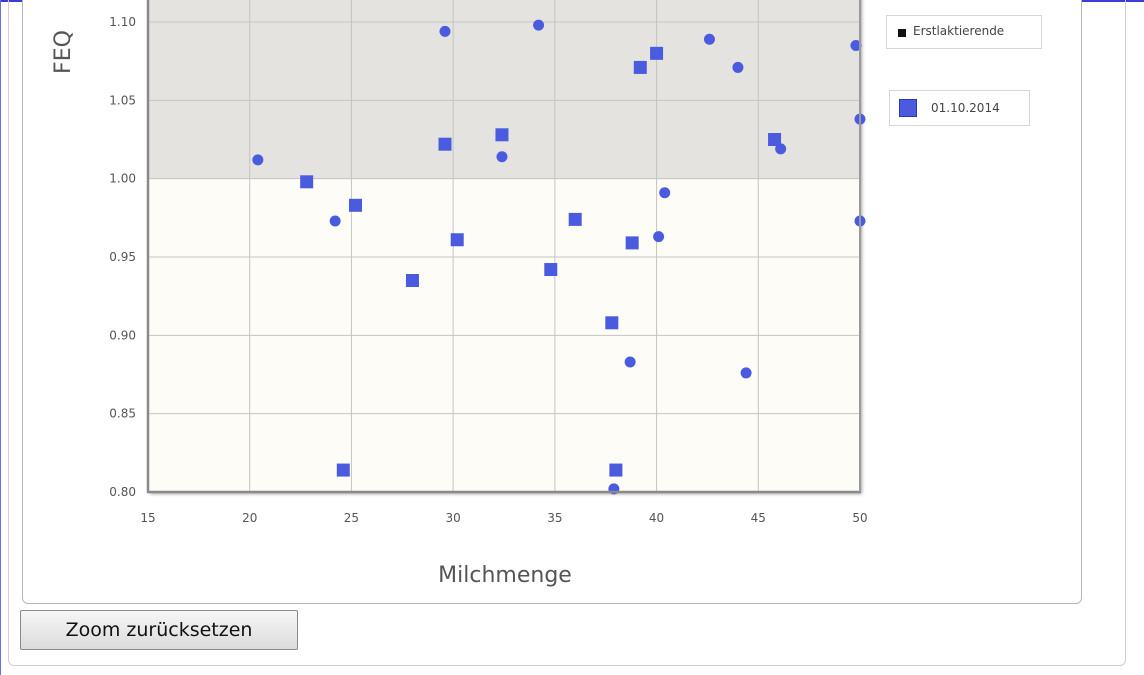 This screenshot has width=1144, height=675. Describe the element at coordinates (63, 52) in the screenshot. I see `y-axis-label: FEQ` at that location.